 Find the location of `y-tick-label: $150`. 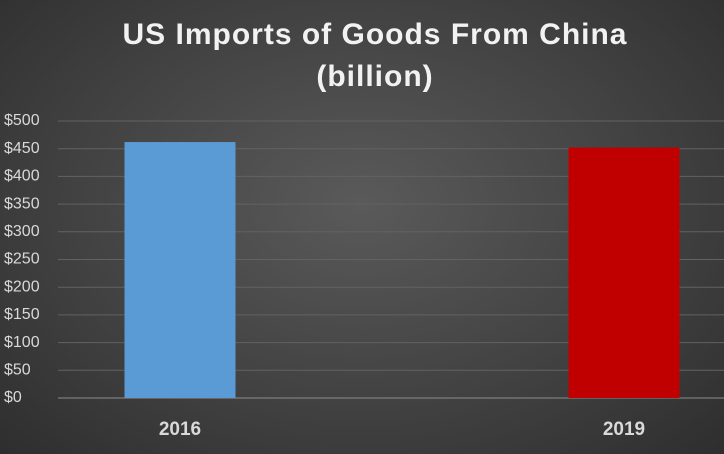

y-tick-label: $150 is located at coordinates (22, 314).